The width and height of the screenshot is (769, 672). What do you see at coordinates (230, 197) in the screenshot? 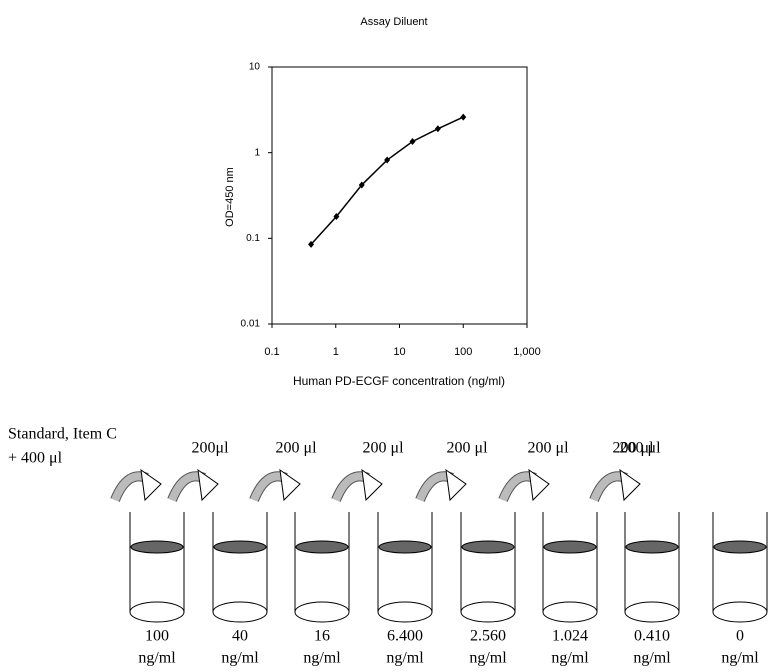
I see `y-axis-label: OD=450 nm` at bounding box center [230, 197].